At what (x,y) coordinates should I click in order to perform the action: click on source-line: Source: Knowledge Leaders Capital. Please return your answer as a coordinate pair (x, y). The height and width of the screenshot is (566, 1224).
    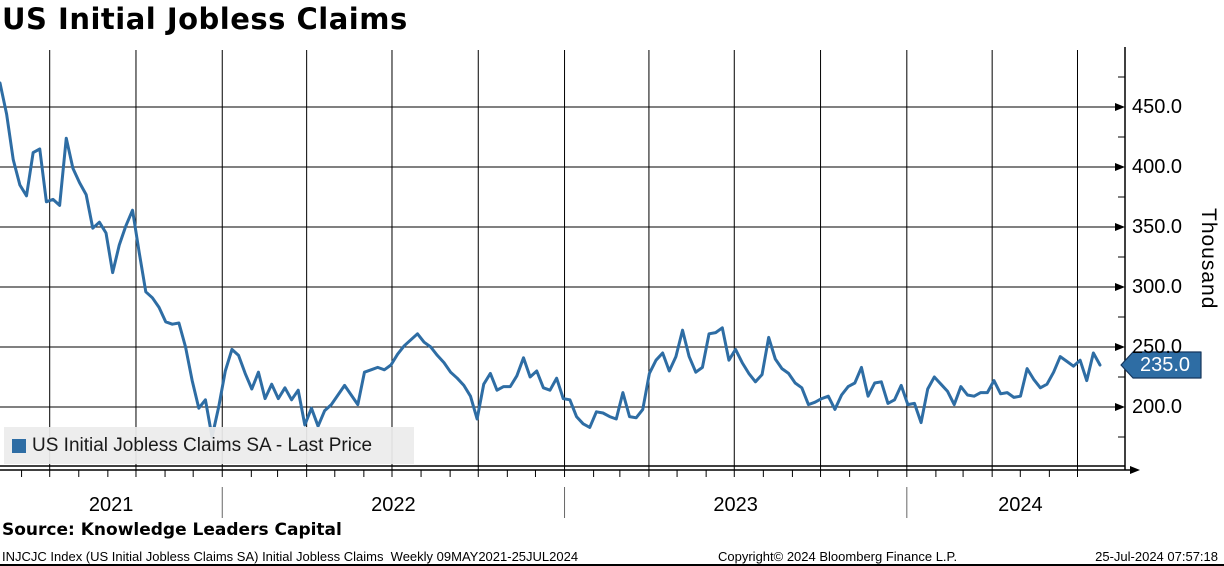
    Looking at the image, I should click on (172, 530).